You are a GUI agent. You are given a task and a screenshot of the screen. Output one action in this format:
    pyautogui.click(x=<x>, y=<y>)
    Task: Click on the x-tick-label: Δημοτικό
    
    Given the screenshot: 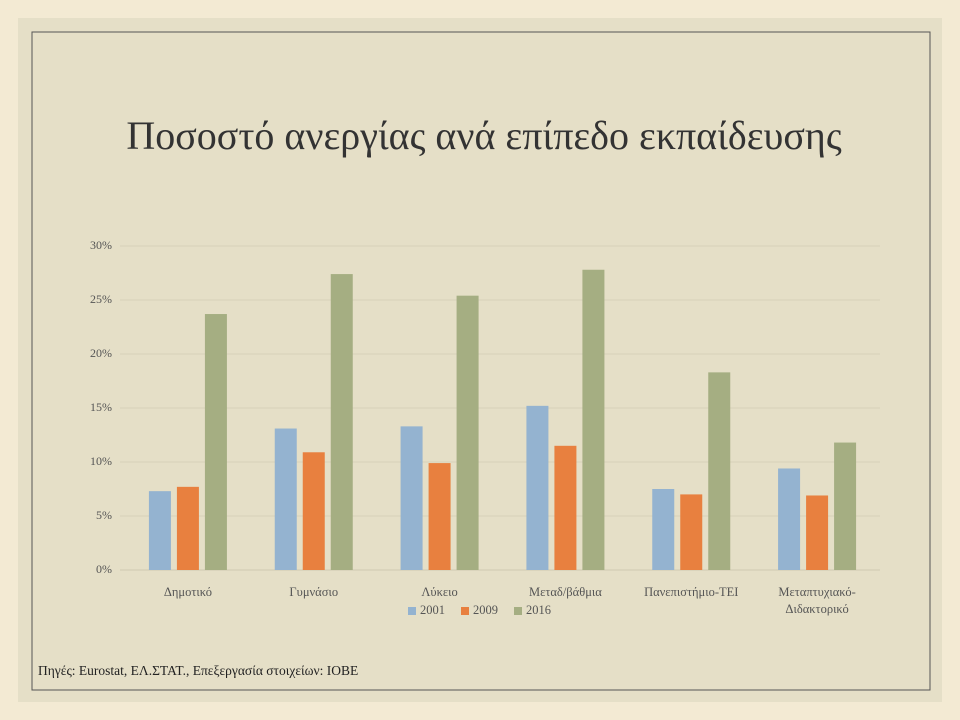 What is the action you would take?
    pyautogui.click(x=187, y=592)
    